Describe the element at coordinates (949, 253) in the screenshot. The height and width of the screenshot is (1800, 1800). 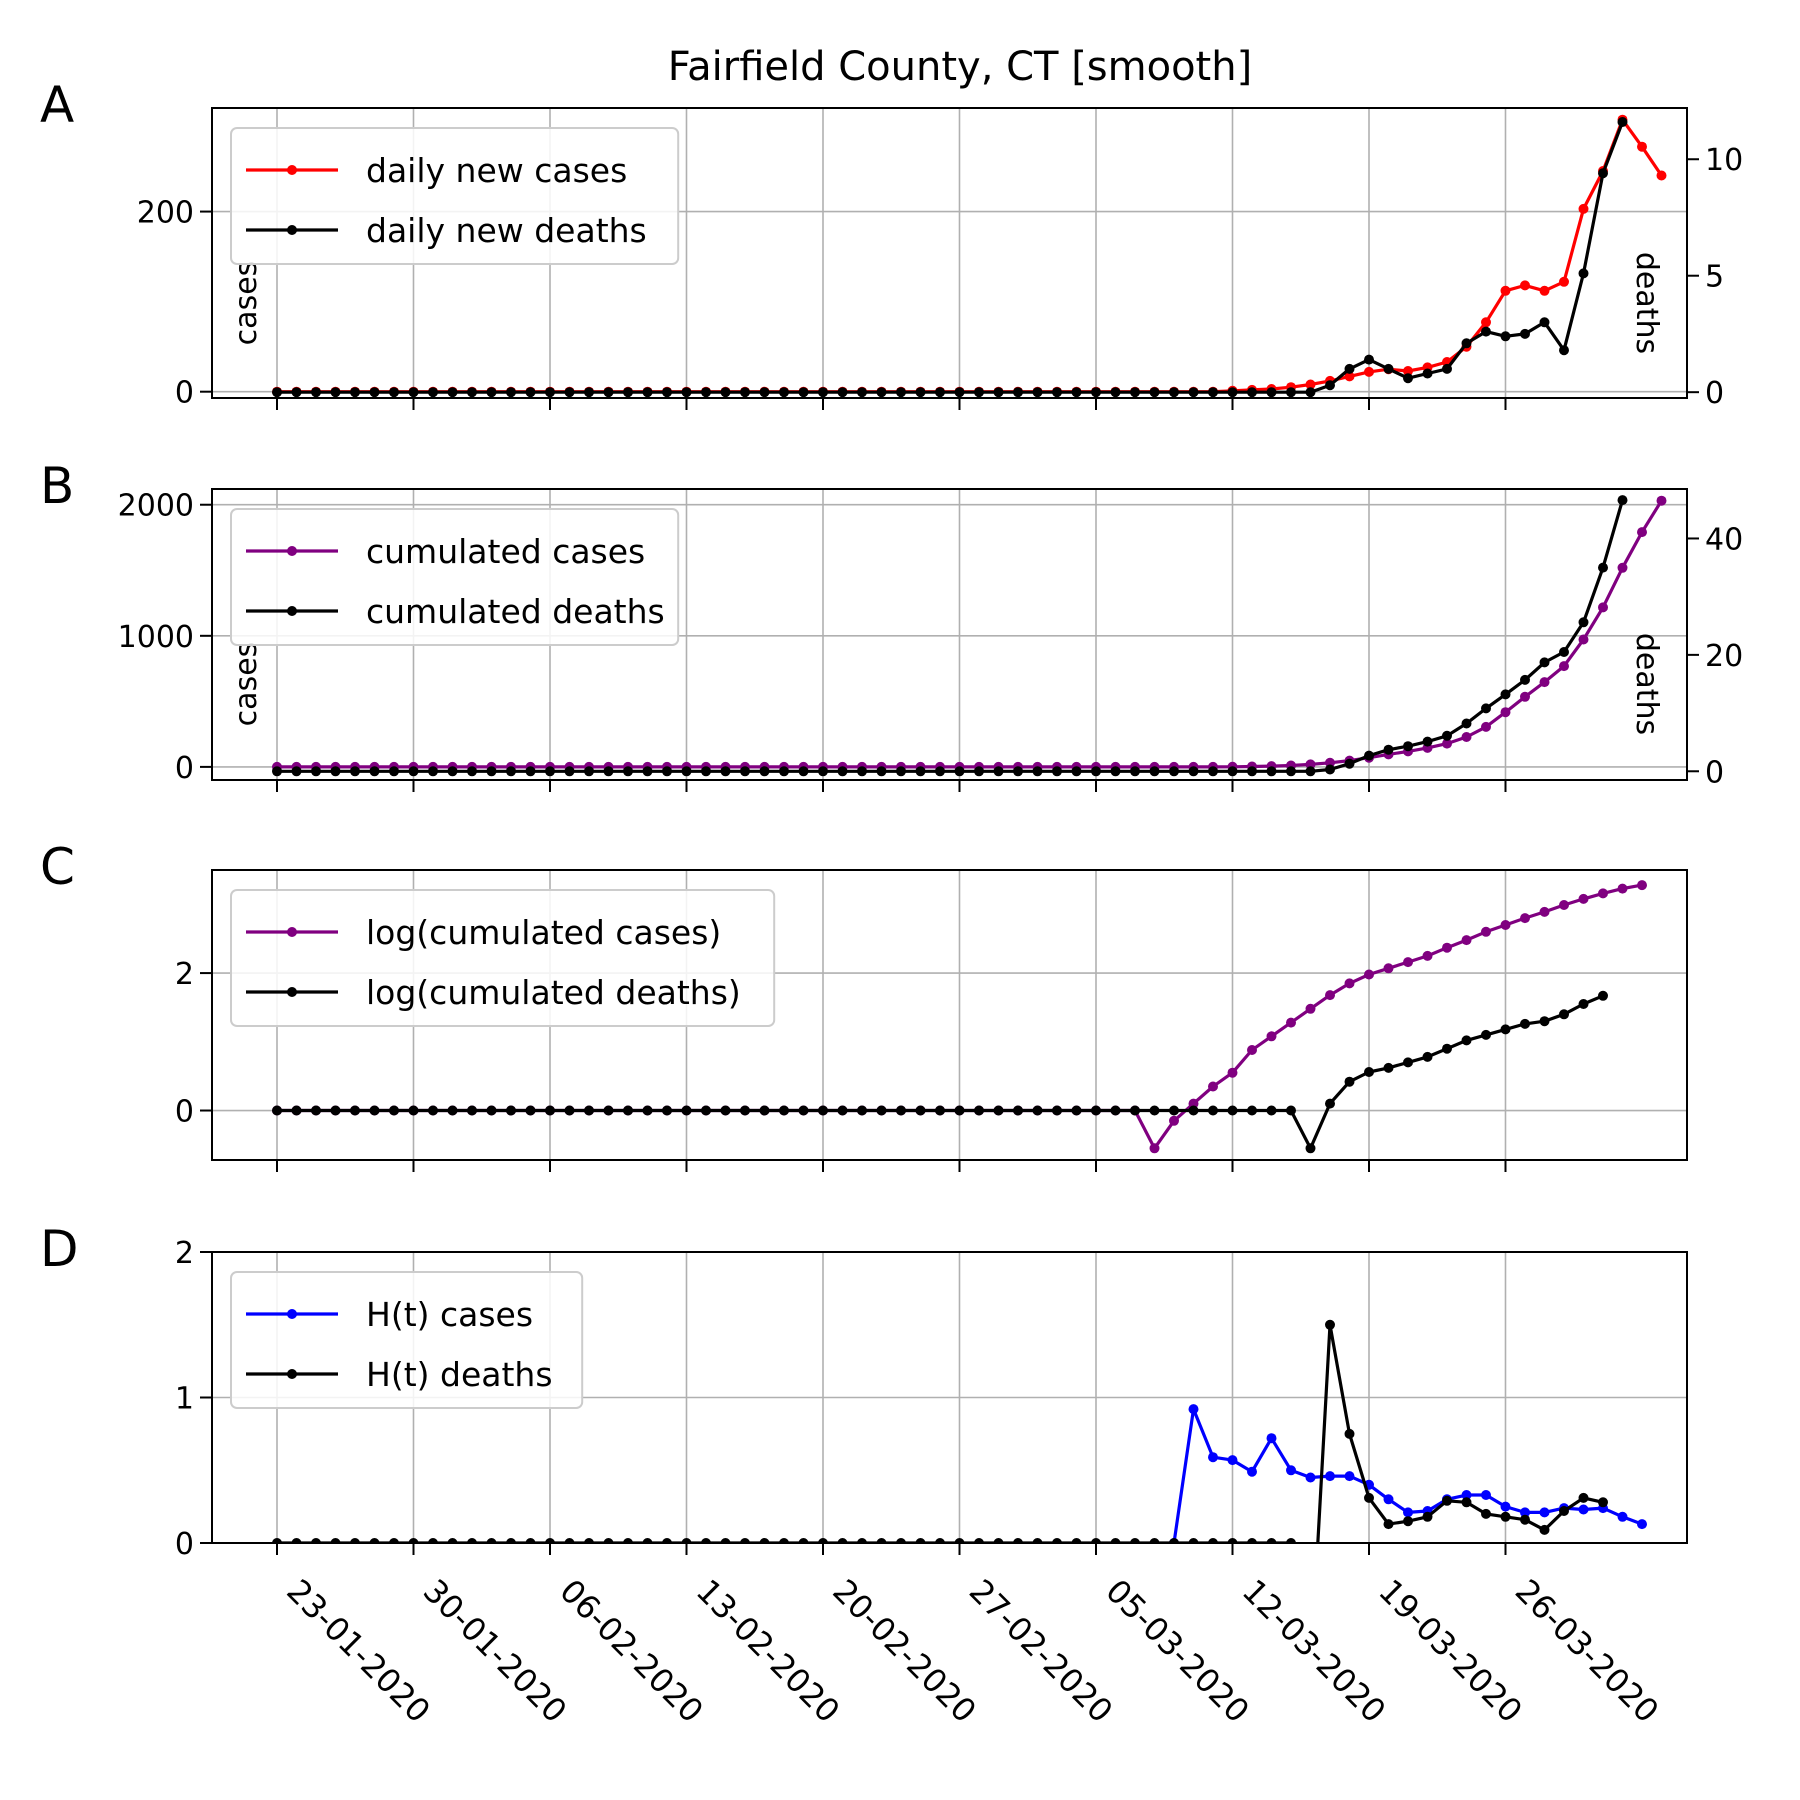
I see `plot-frame` at that location.